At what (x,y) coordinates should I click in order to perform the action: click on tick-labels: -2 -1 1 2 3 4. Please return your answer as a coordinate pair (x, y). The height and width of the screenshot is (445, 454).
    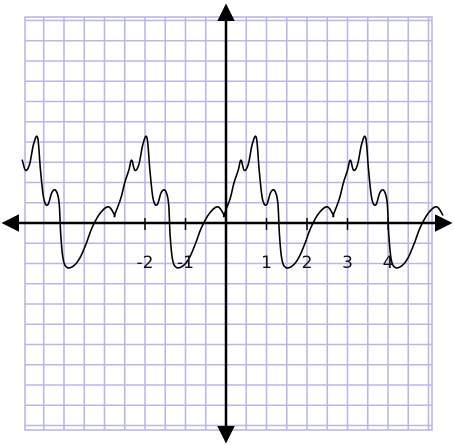
    Looking at the image, I should click on (265, 263).